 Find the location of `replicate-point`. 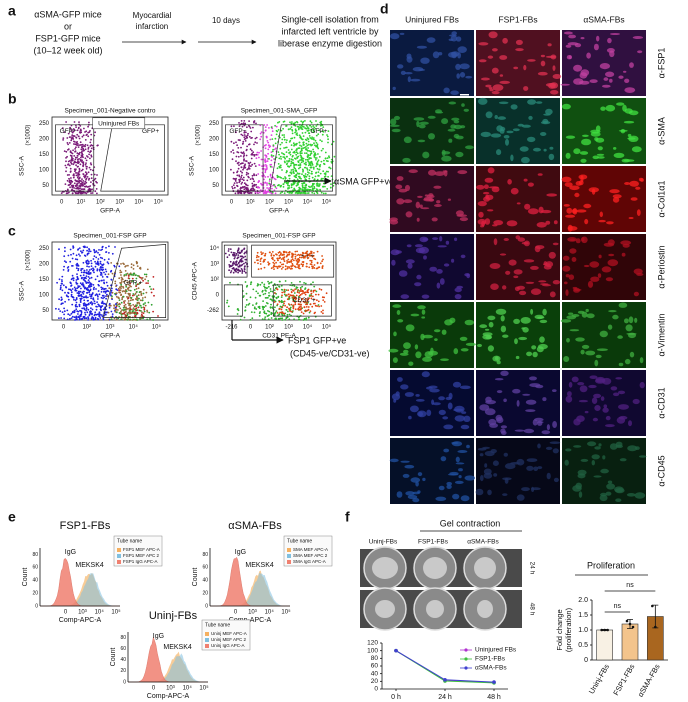

replicate-point is located at coordinates (633, 627).